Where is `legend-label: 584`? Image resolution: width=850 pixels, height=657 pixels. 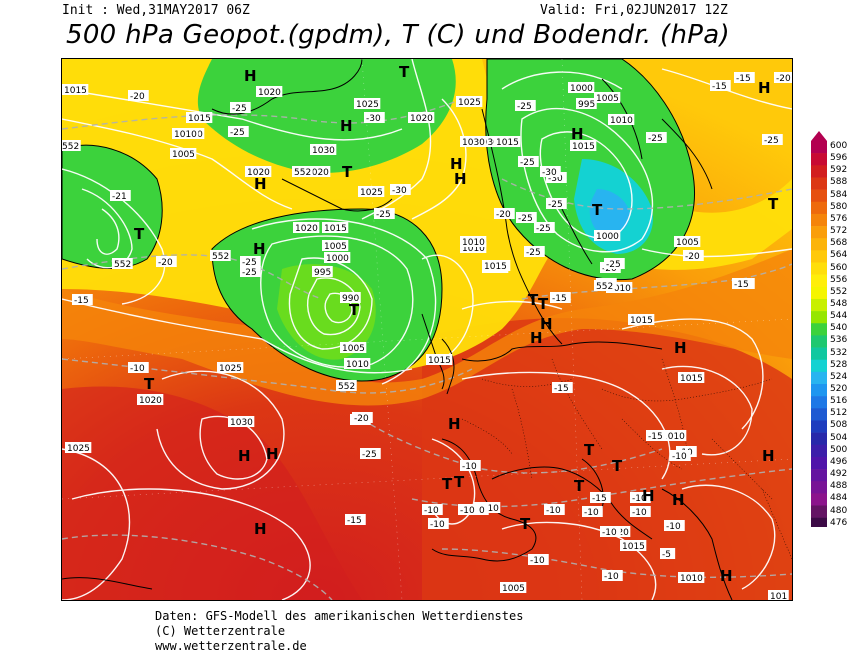 legend-label: 584 is located at coordinates (839, 194).